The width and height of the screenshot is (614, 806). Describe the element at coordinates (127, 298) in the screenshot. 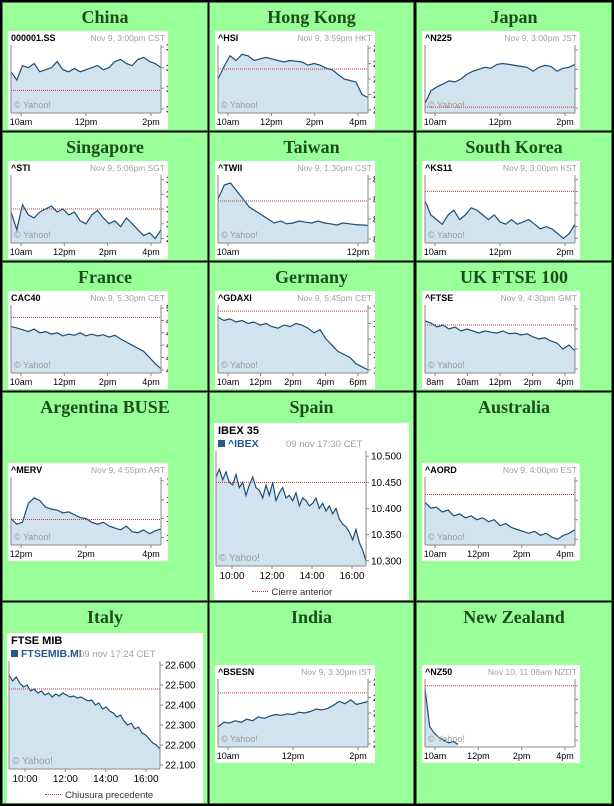

I see `quote-timestamp: Nov 9, 5:30pm CET` at that location.